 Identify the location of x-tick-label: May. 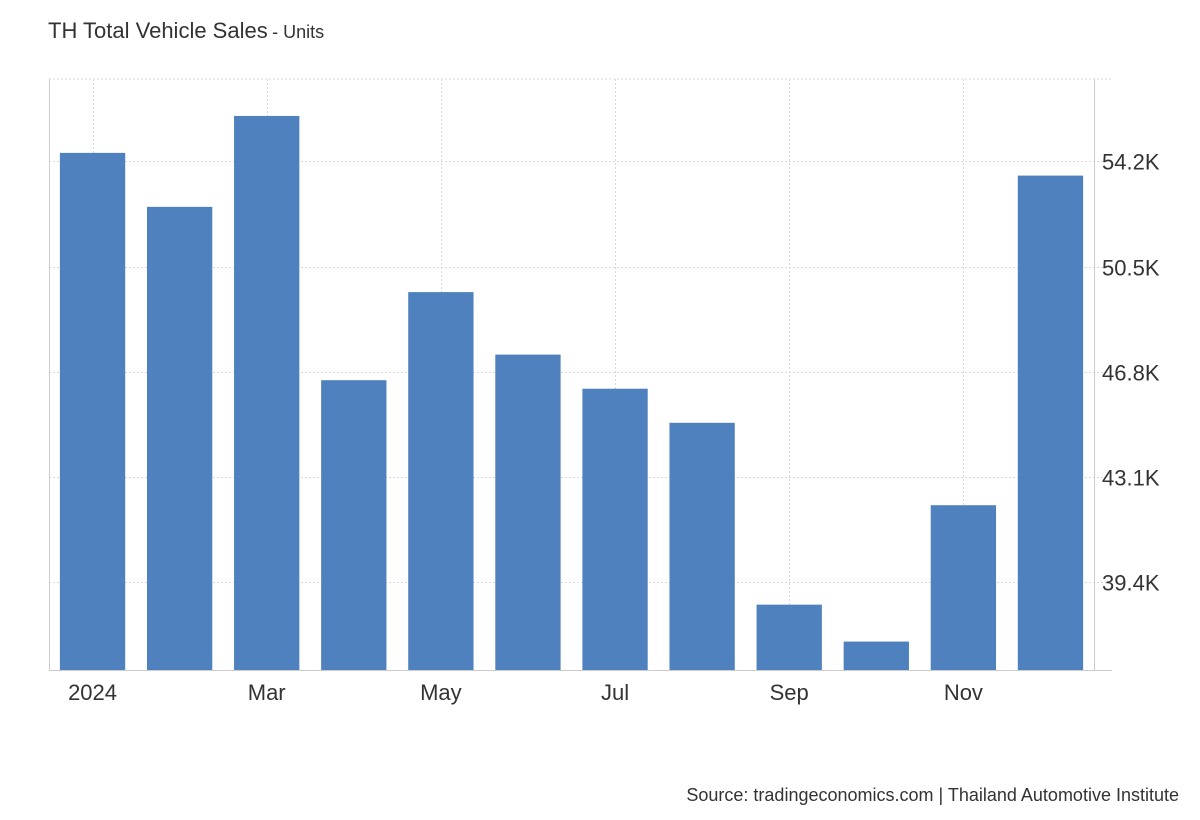
(441, 692).